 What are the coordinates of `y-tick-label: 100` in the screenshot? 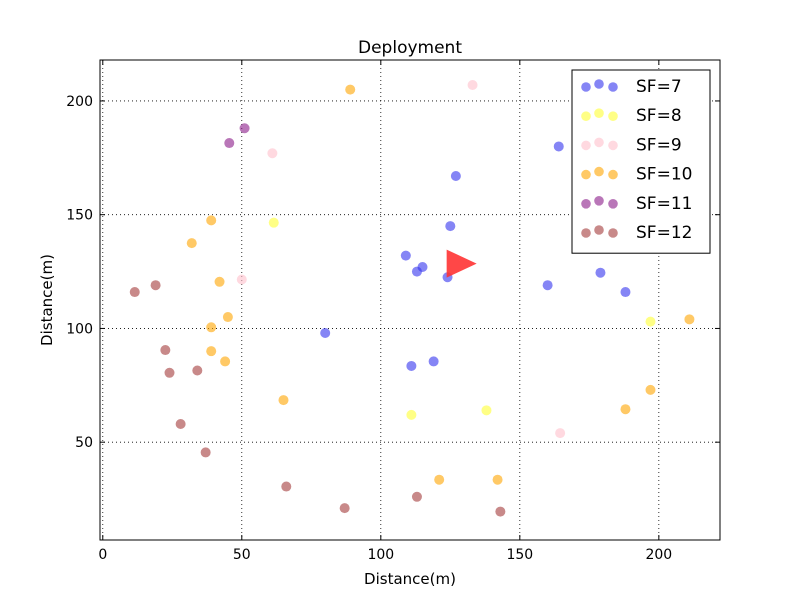 It's located at (79, 329).